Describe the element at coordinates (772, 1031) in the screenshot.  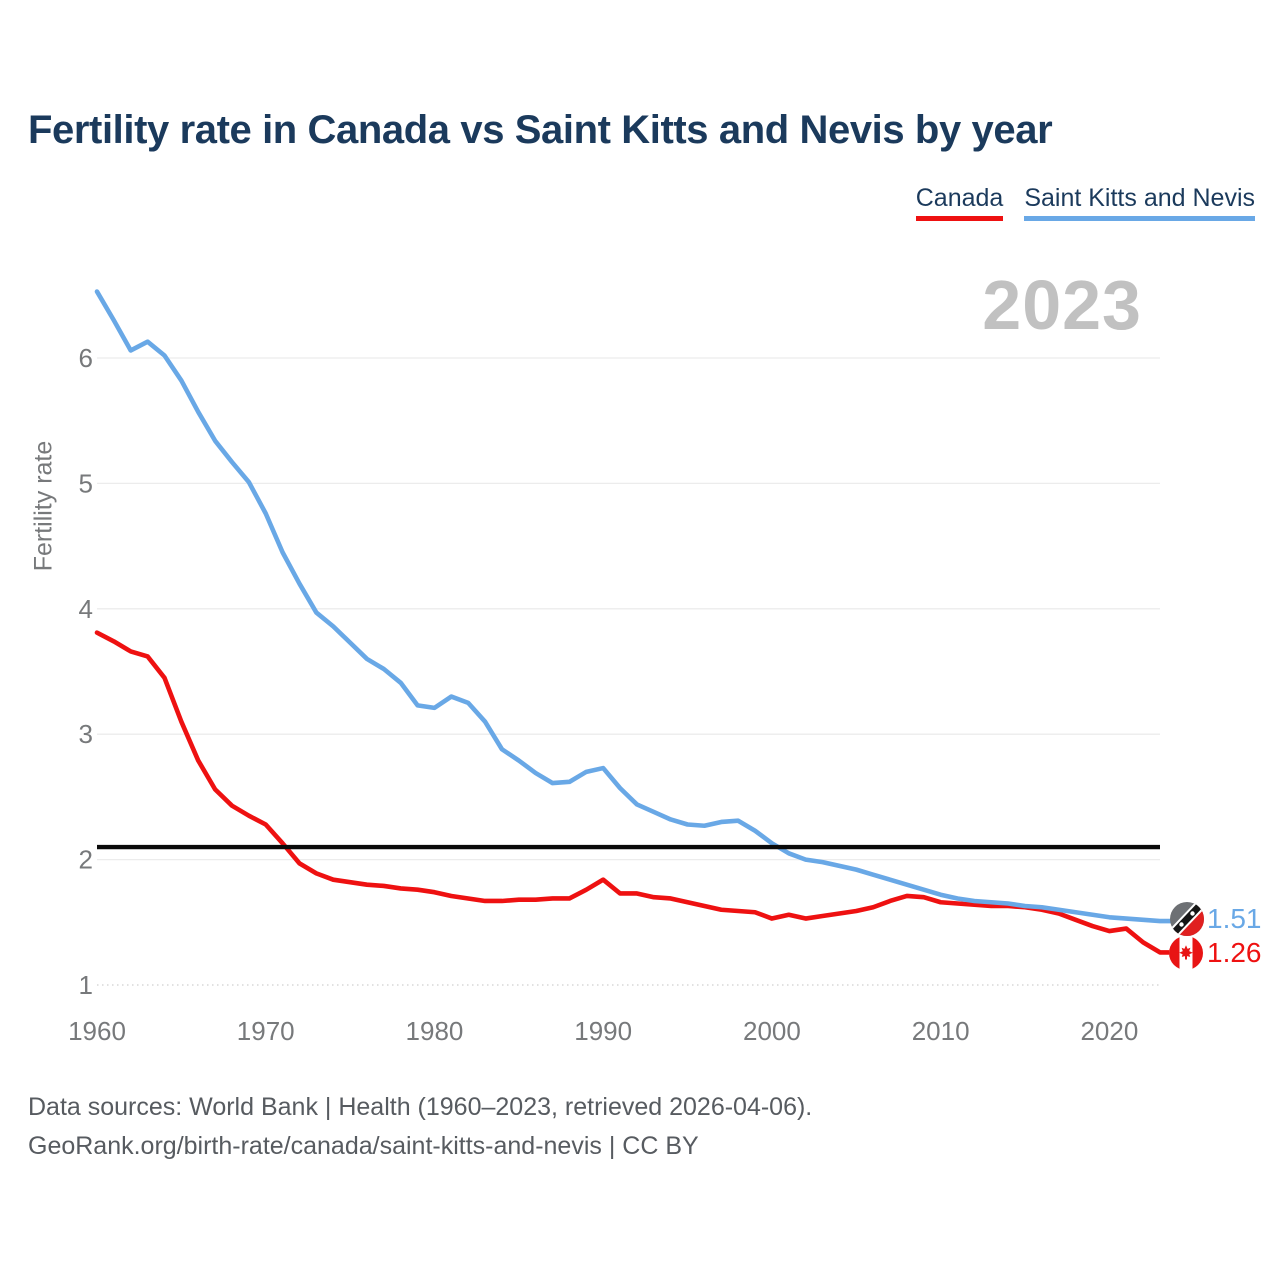
I see `x-tick-label: 2000` at that location.